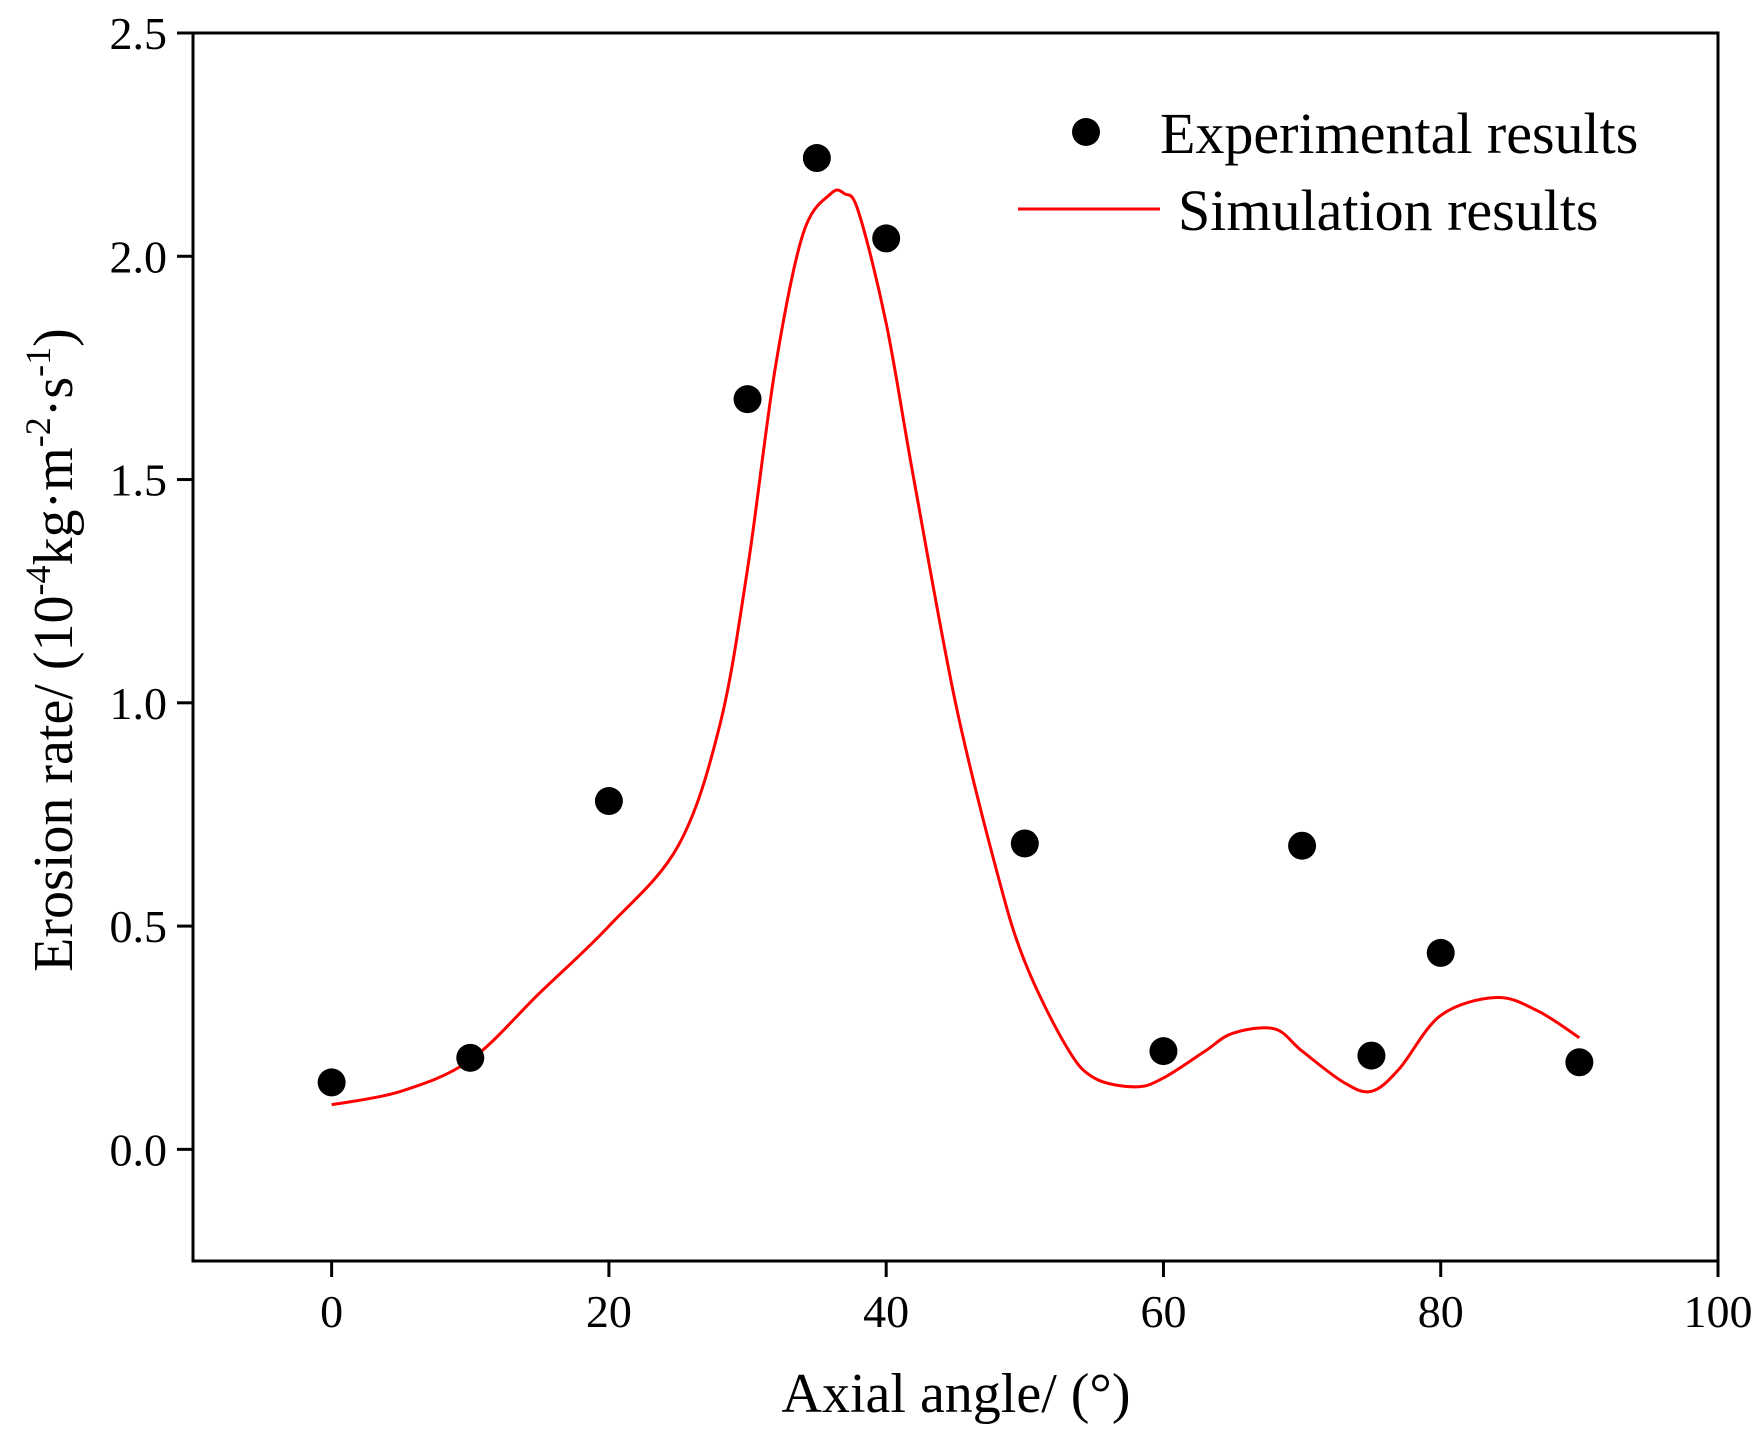 This screenshot has height=1454, width=1762. Describe the element at coordinates (139, 256) in the screenshot. I see `y-tick-label: 2.0` at that location.